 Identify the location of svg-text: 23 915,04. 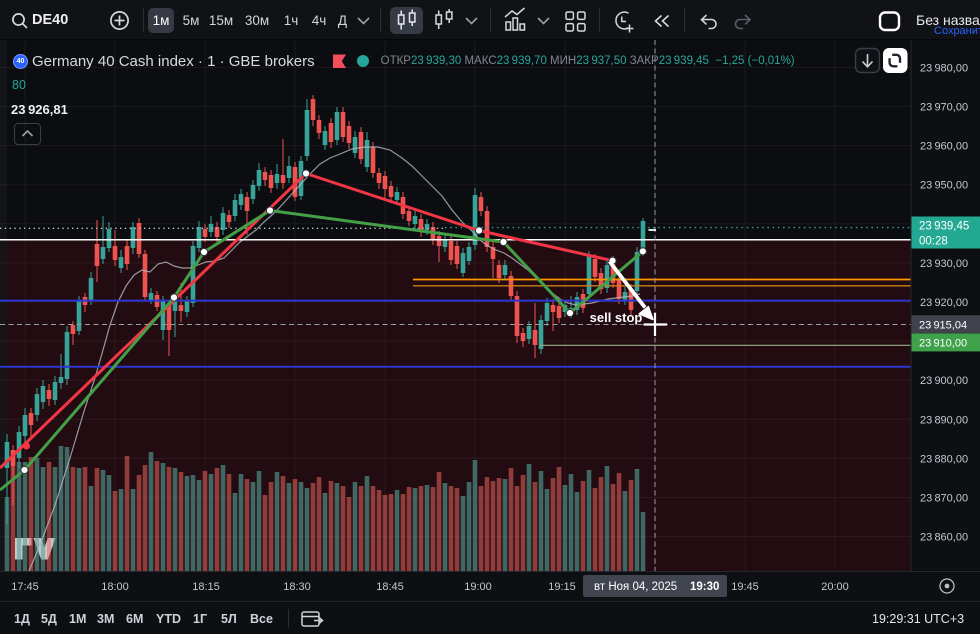
(943, 326).